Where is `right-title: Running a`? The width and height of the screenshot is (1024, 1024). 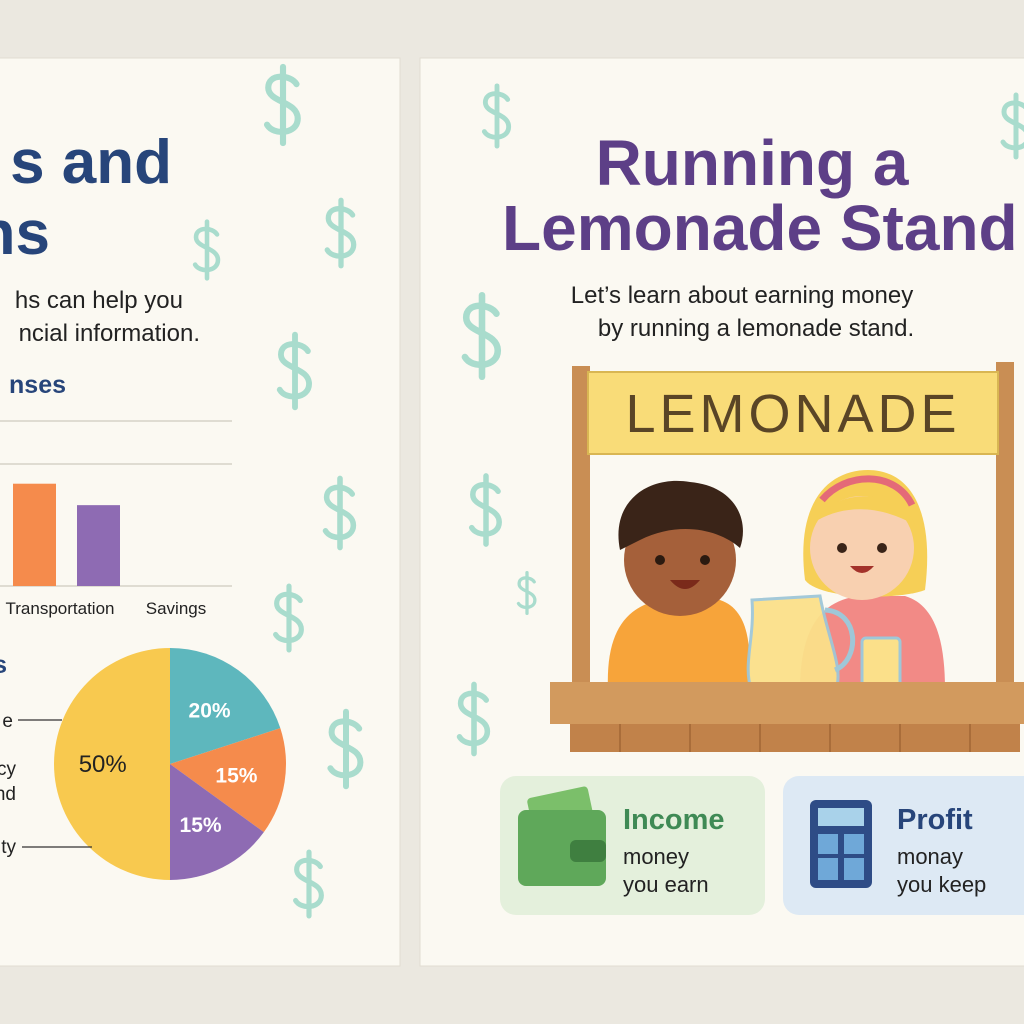
right-title: Running a is located at coordinates (752, 163).